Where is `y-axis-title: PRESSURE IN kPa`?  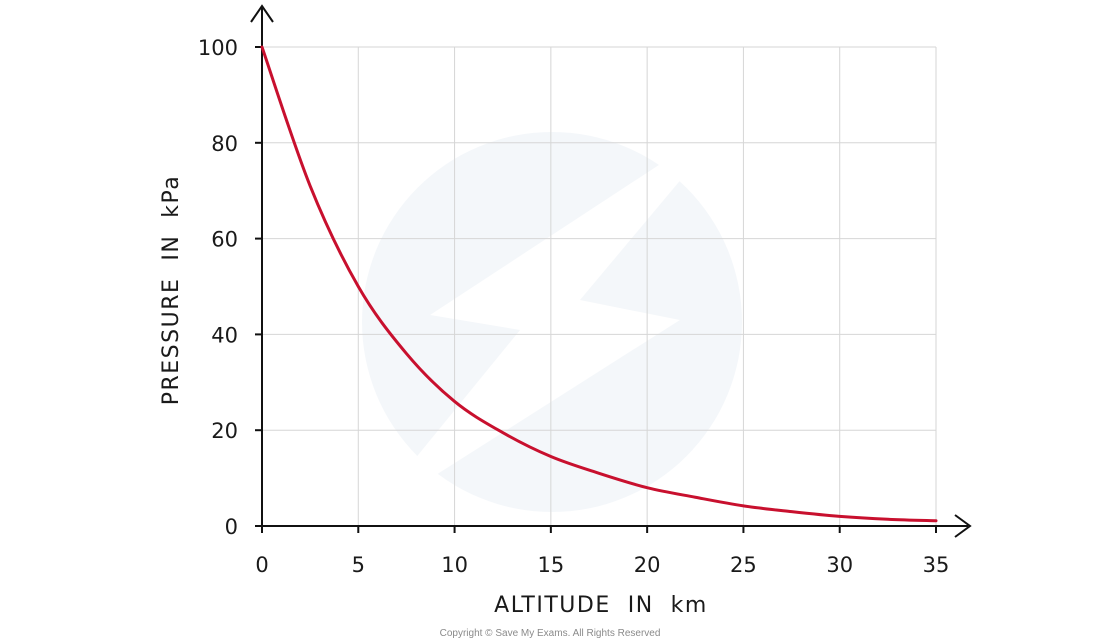
y-axis-title: PRESSURE IN kPa is located at coordinates (171, 290).